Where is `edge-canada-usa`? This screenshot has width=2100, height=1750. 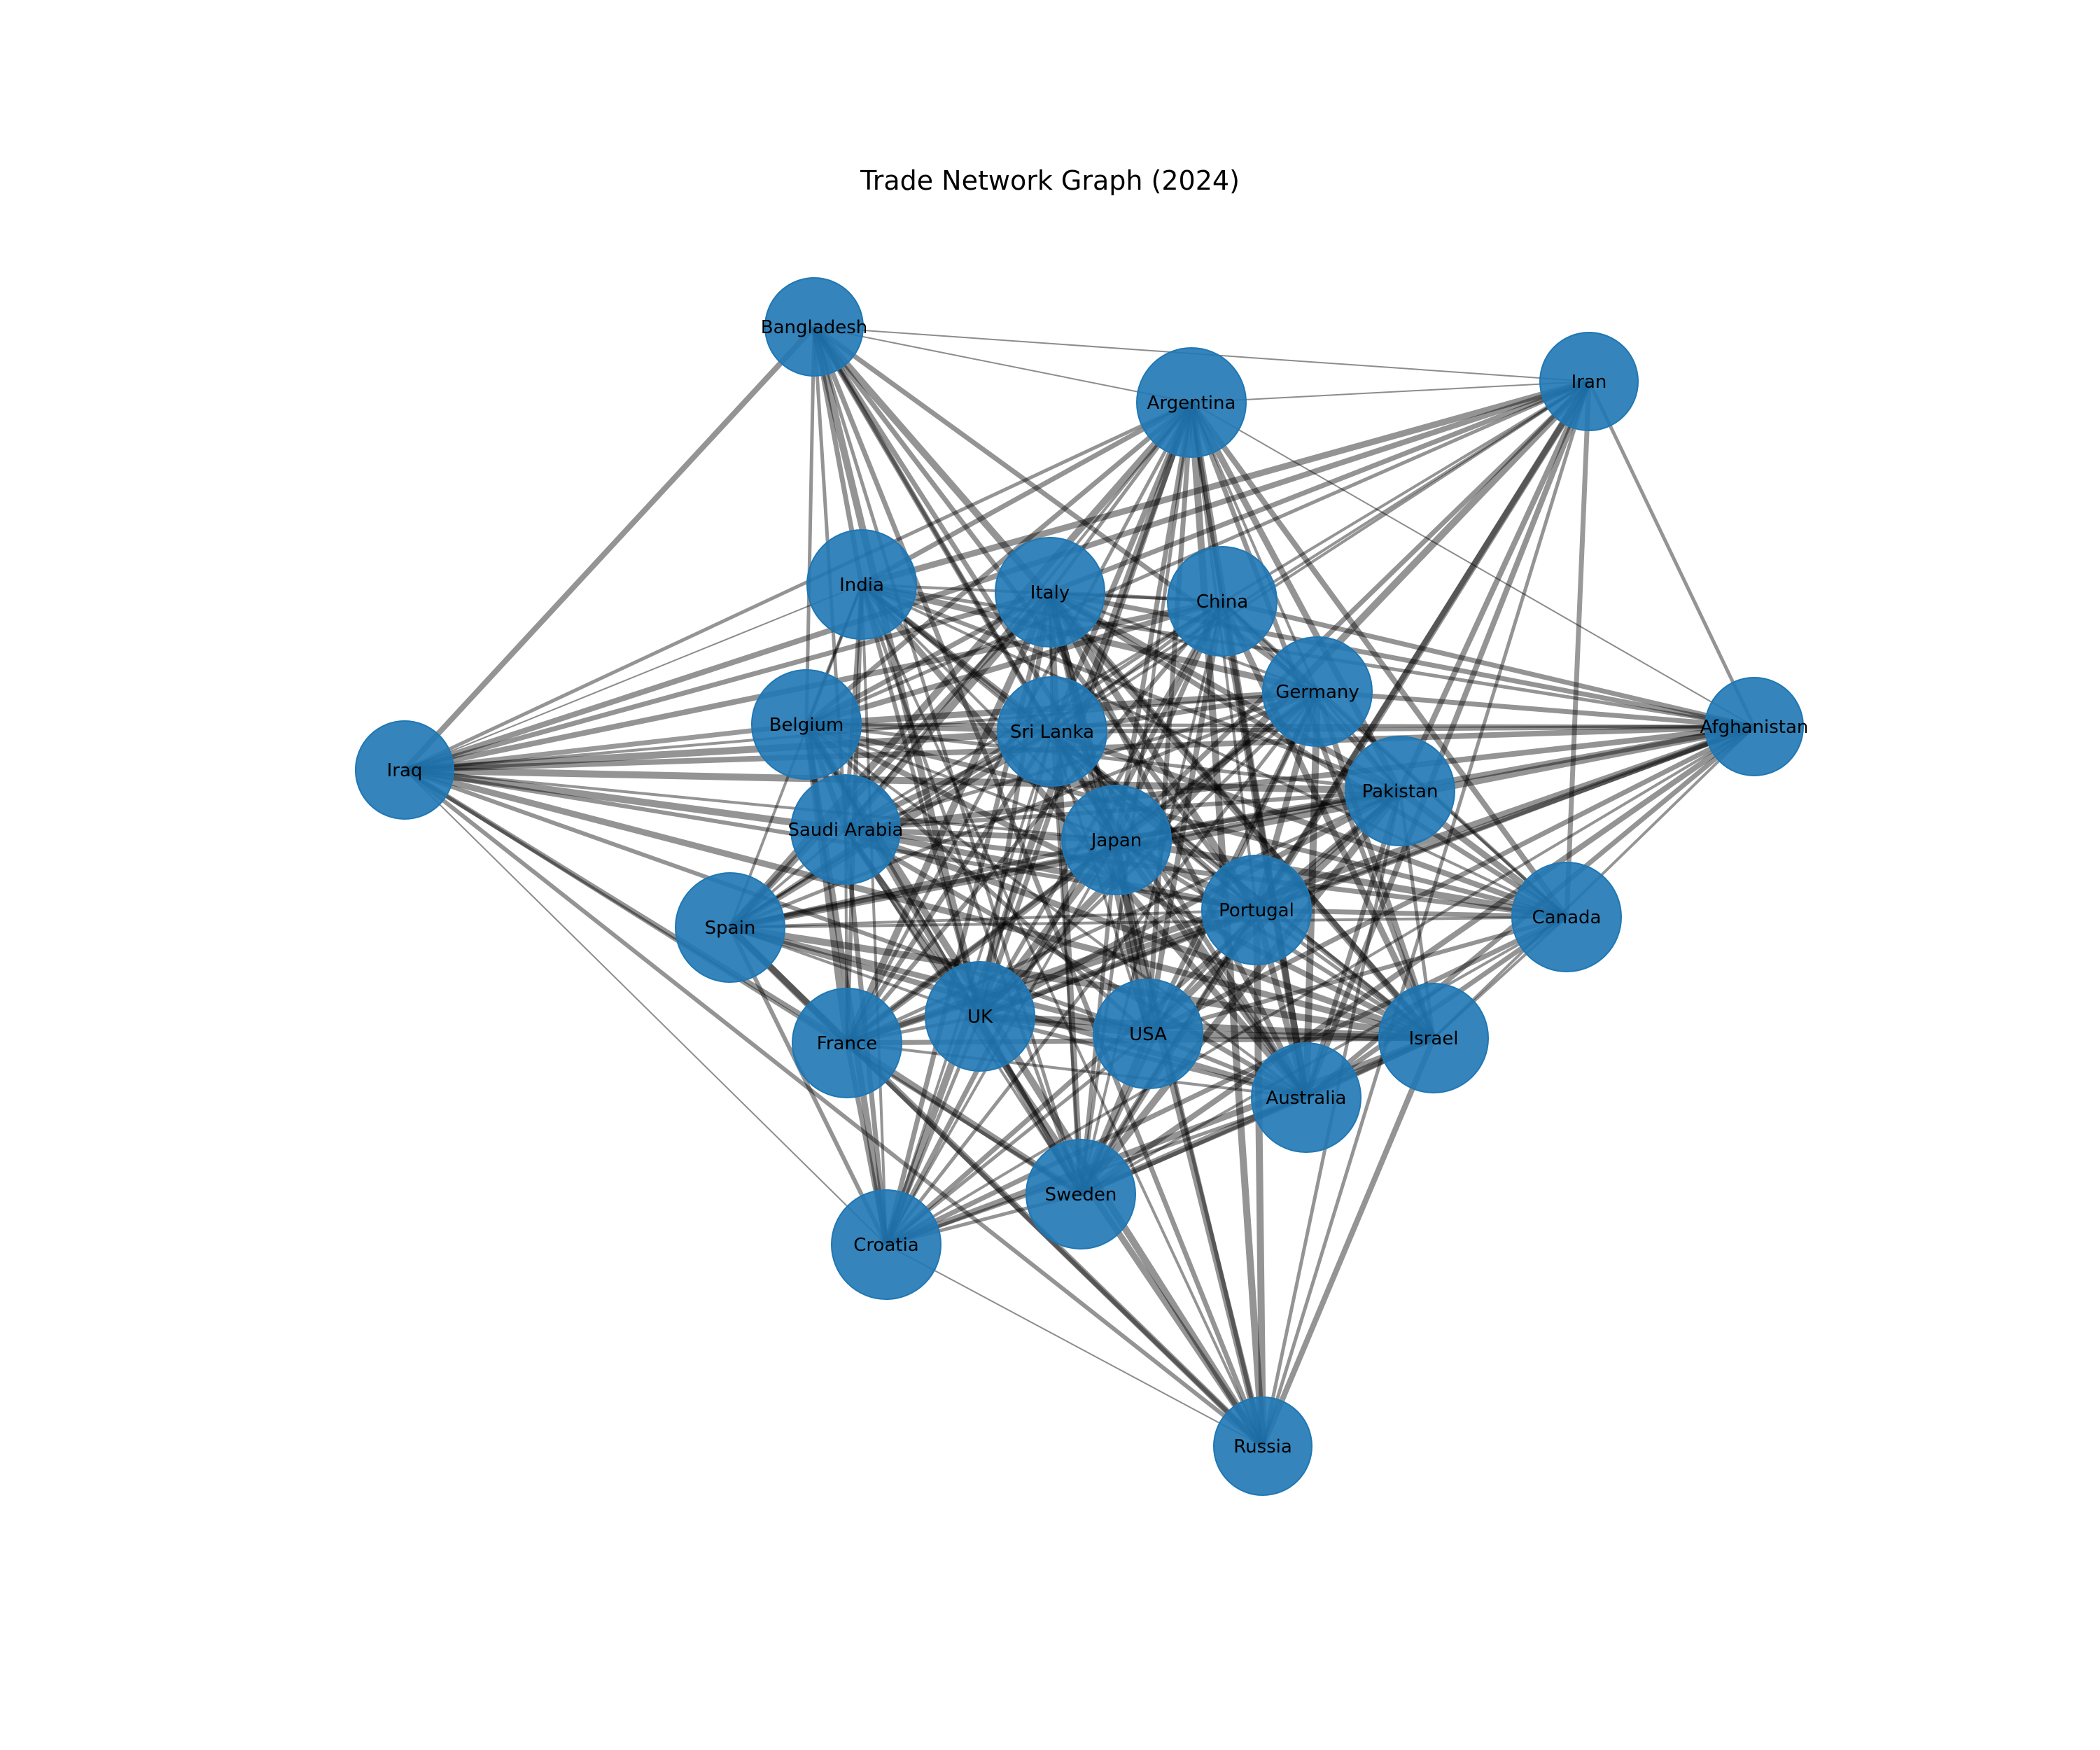
edge-canada-usa is located at coordinates (1357, 975).